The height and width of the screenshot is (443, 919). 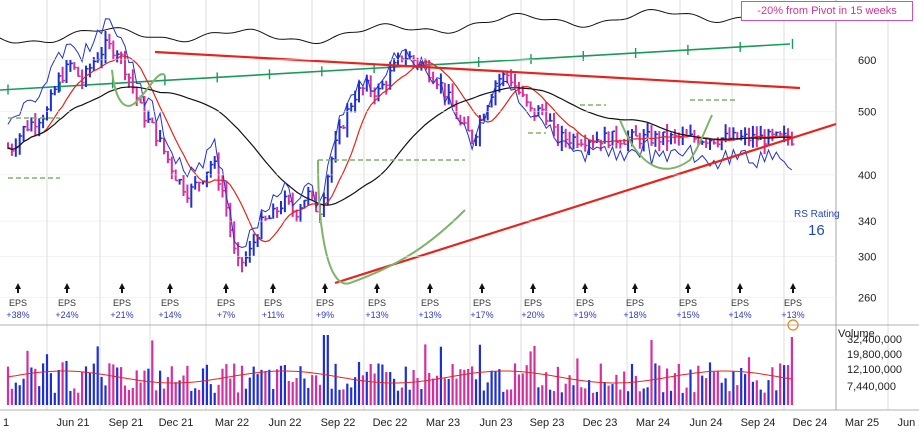 What do you see at coordinates (495, 423) in the screenshot?
I see `x-tick-label: Jun 23` at bounding box center [495, 423].